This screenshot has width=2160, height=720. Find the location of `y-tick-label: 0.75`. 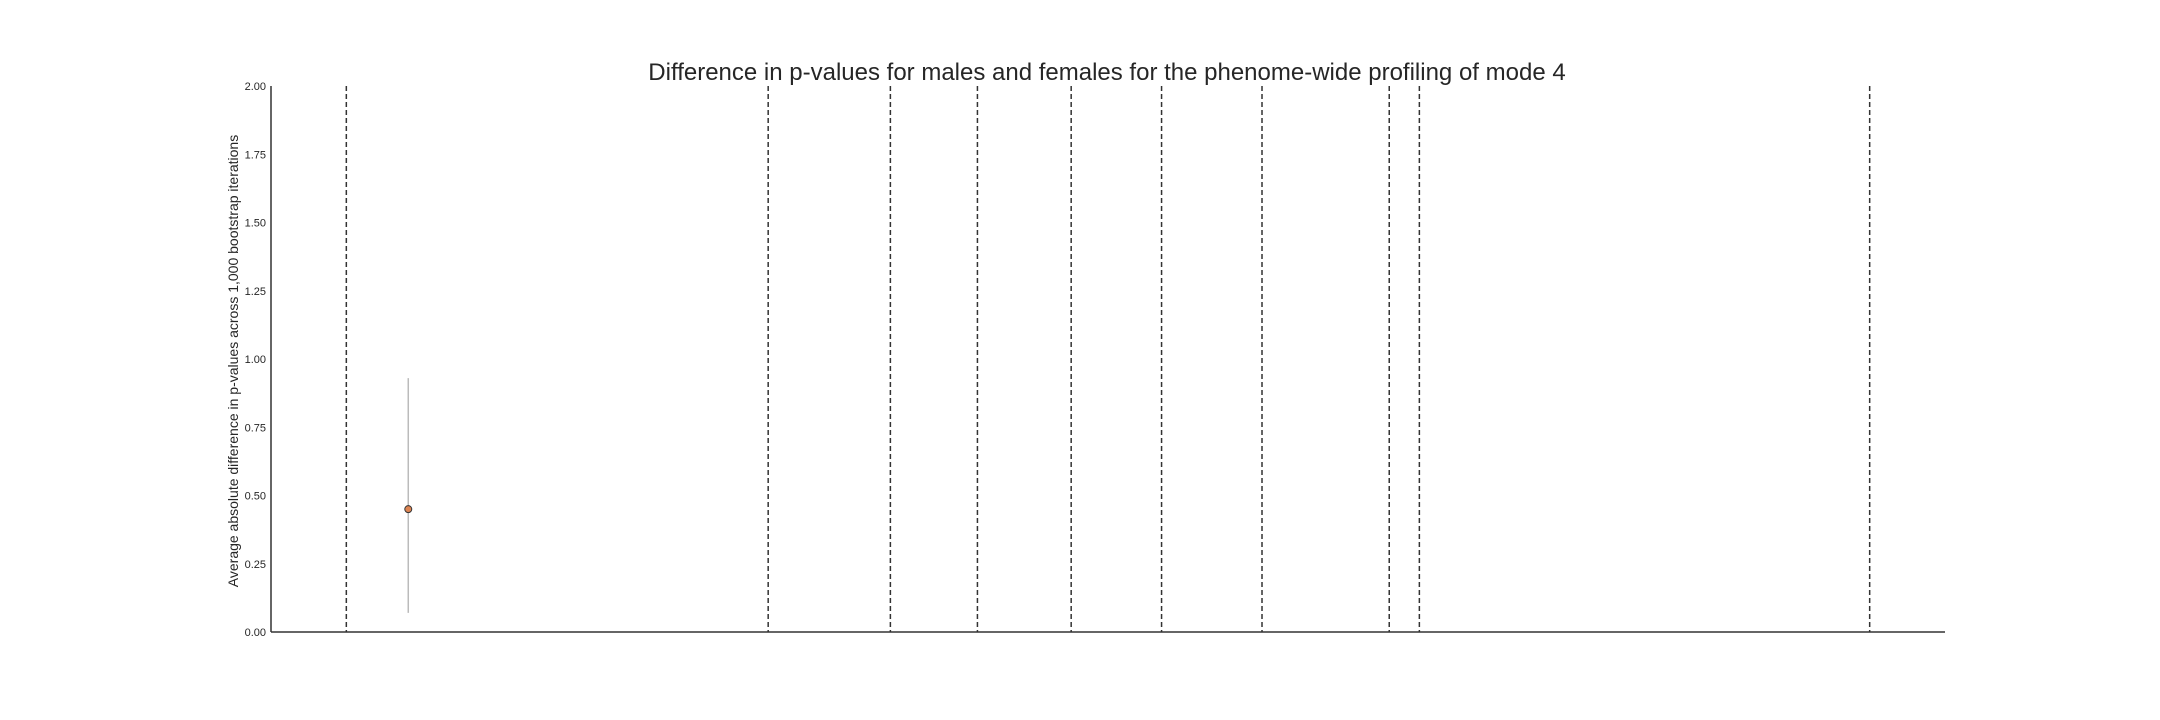

y-tick-label: 0.75 is located at coordinates (255, 428).